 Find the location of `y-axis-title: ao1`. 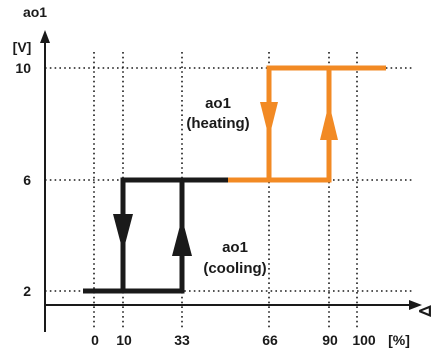

y-axis-title: ao1 is located at coordinates (35, 12).